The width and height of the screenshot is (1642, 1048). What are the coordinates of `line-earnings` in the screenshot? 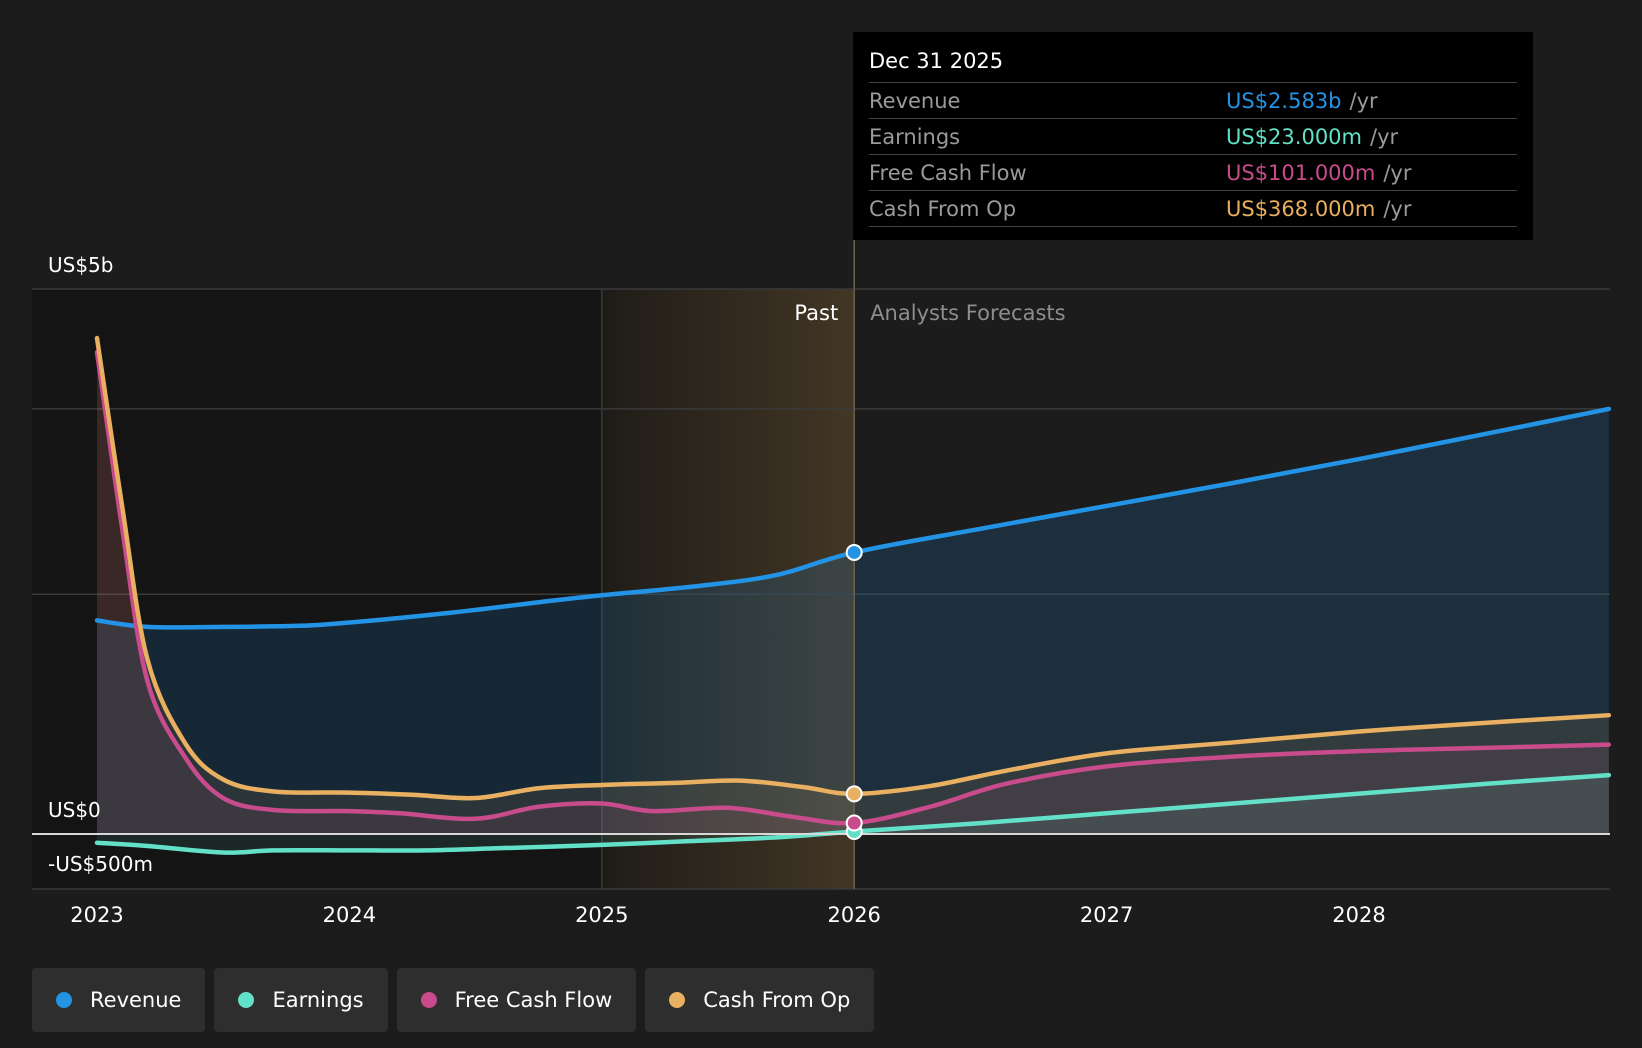 It's located at (853, 813).